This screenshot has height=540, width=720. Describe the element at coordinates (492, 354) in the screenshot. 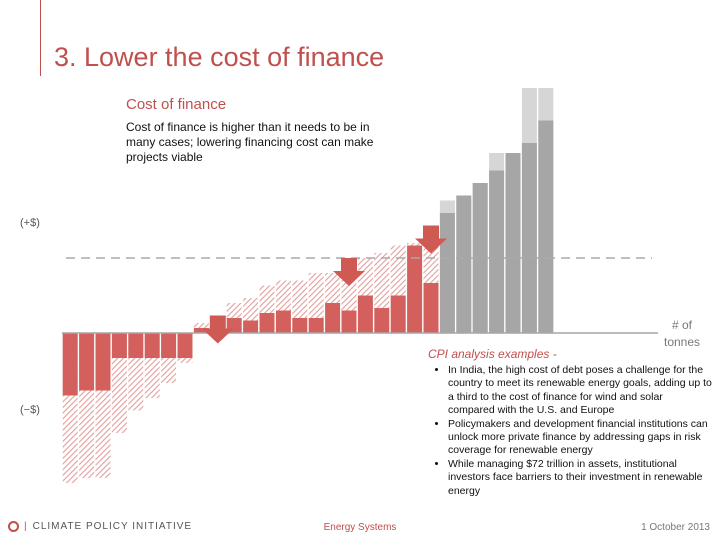

I see `cpi-heading: CPI analysis examples -` at that location.